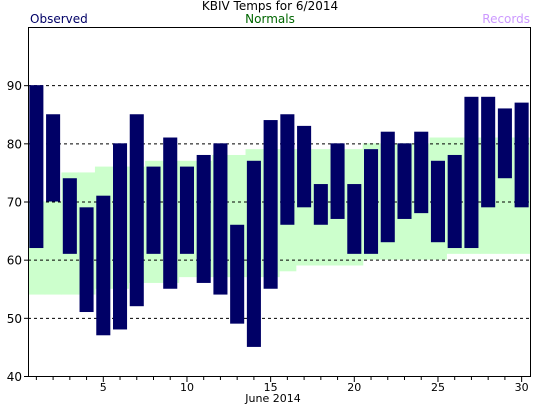 This screenshot has height=406, width=540. Describe the element at coordinates (14, 203) in the screenshot. I see `y-tick-label-70: 70` at that location.